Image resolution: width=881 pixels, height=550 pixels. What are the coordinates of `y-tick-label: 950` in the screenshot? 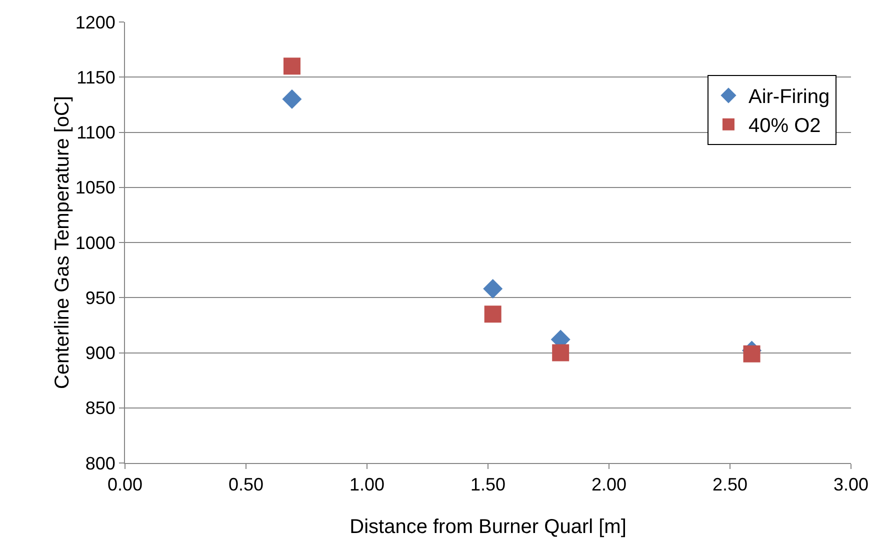 It's located at (100, 298).